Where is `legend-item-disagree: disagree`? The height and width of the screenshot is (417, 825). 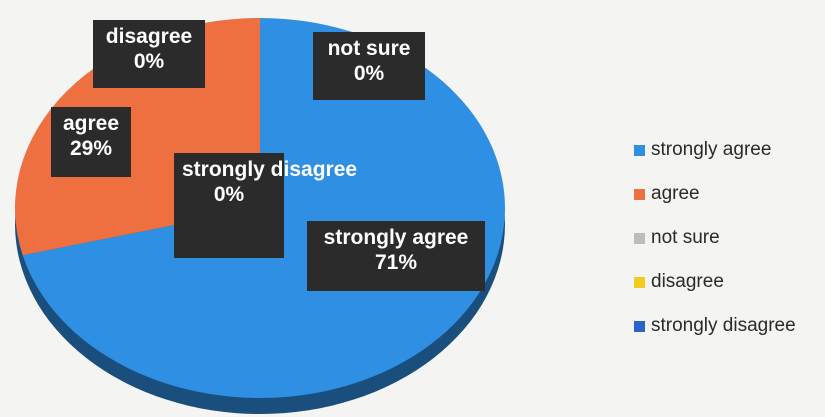 legend-item-disagree: disagree is located at coordinates (715, 282).